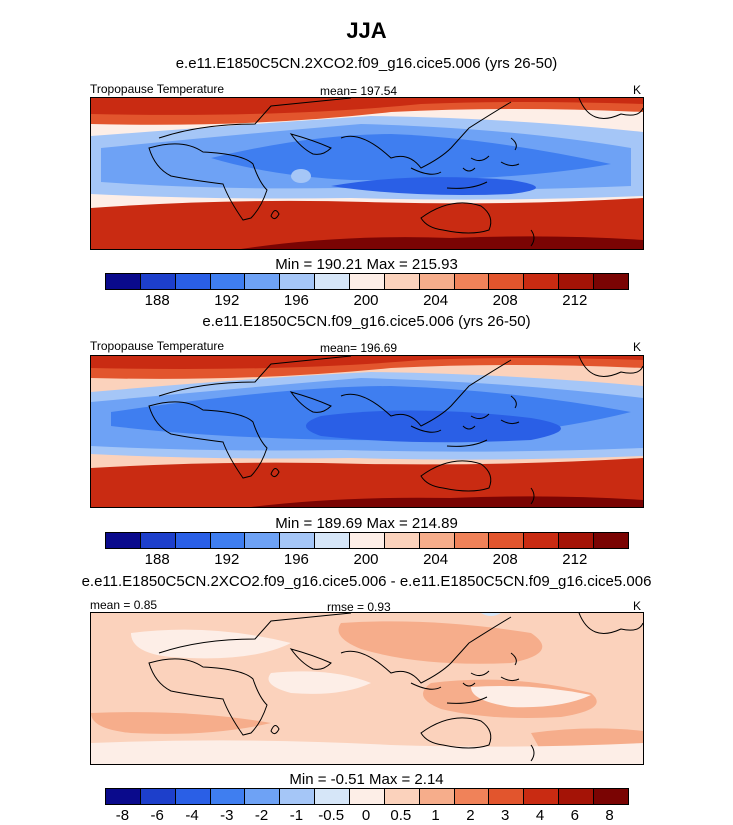 The height and width of the screenshot is (825, 733). Describe the element at coordinates (637, 347) in the screenshot. I see `panel2-units-label: K` at that location.